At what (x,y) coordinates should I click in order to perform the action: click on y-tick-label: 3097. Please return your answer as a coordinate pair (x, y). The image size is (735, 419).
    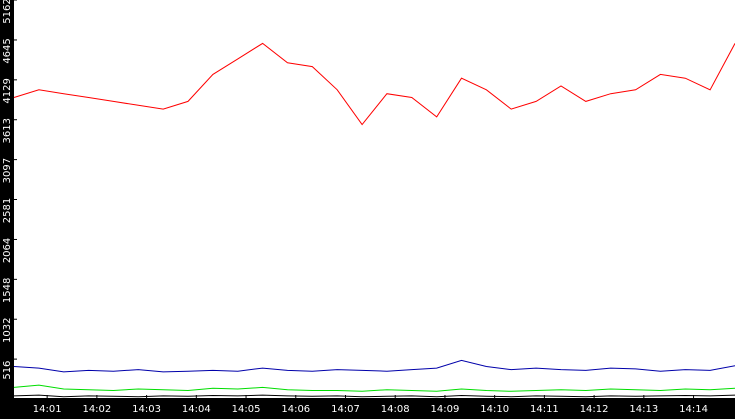
    Looking at the image, I should click on (7, 170).